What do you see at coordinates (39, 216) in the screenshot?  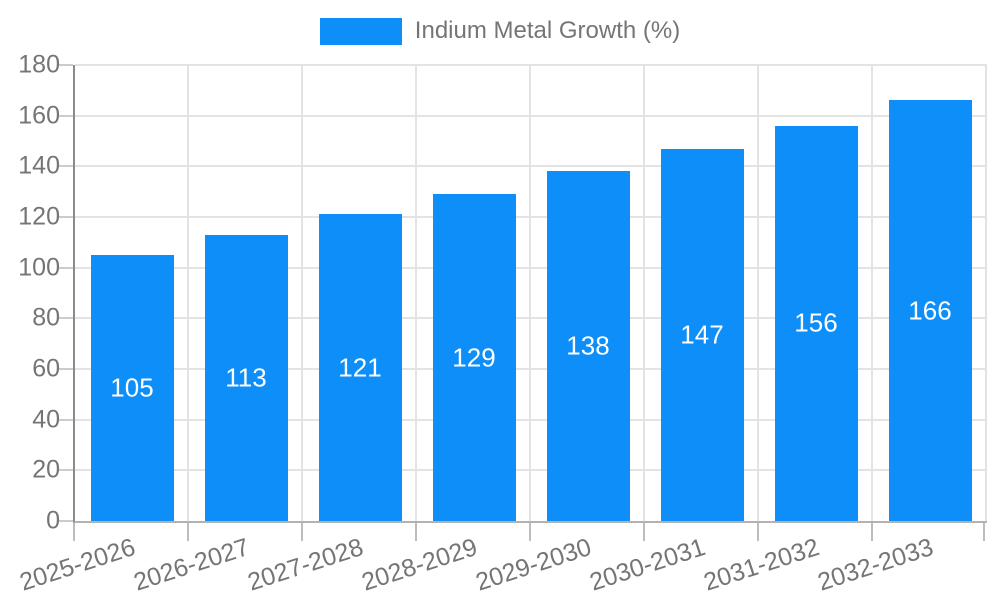 I see `y-axis-tick-label: 120` at bounding box center [39, 216].